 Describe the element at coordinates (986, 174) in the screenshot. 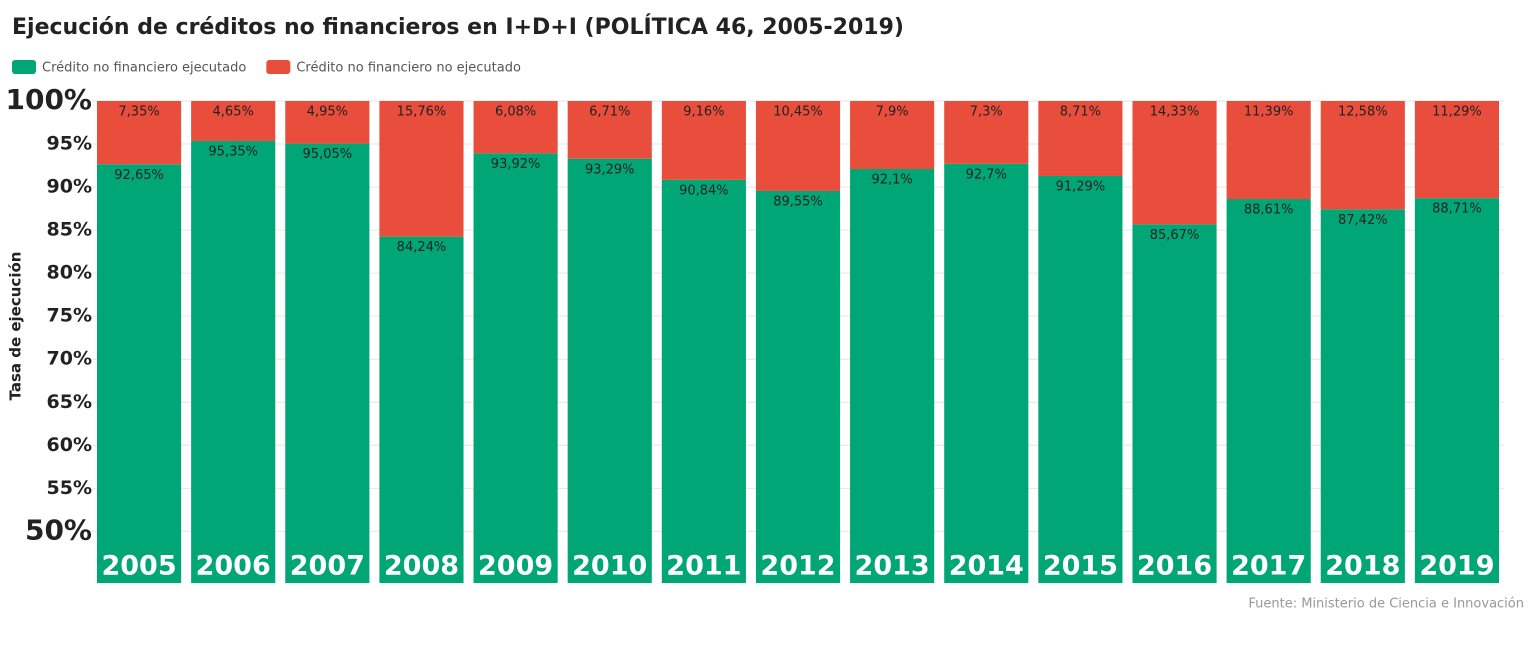

I see `data-label: 92,7%` at that location.